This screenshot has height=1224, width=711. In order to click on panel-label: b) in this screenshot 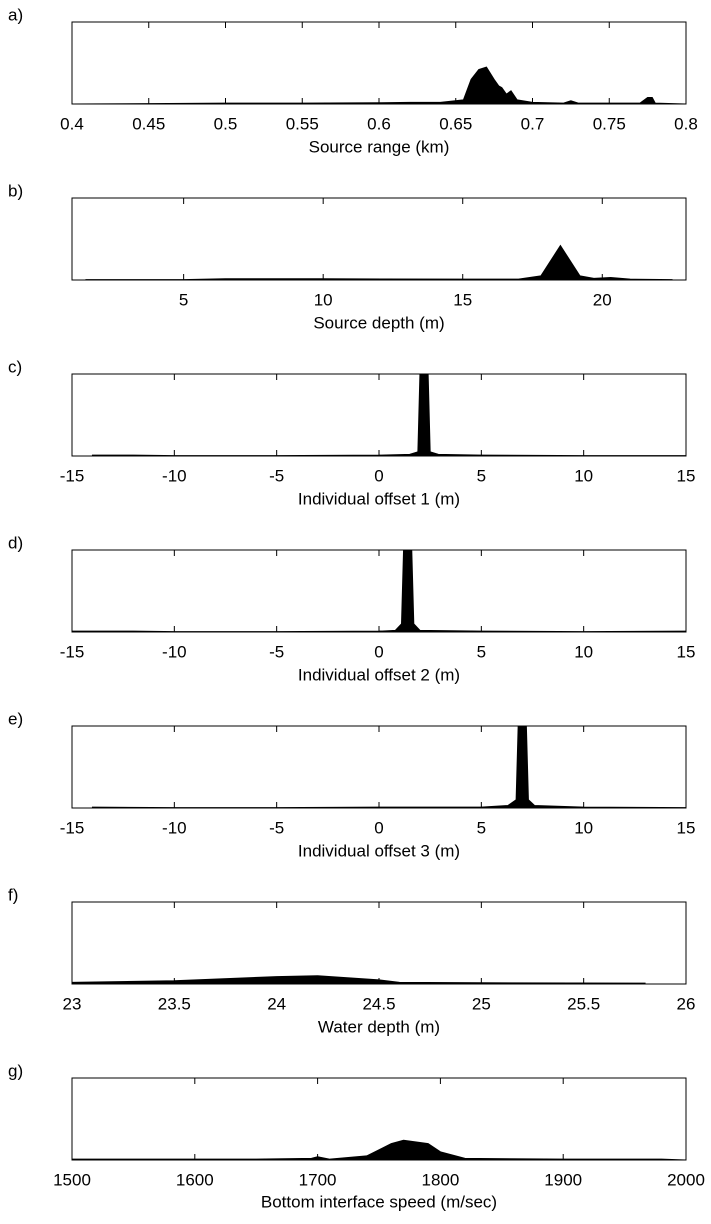, I will do `click(15, 190)`.